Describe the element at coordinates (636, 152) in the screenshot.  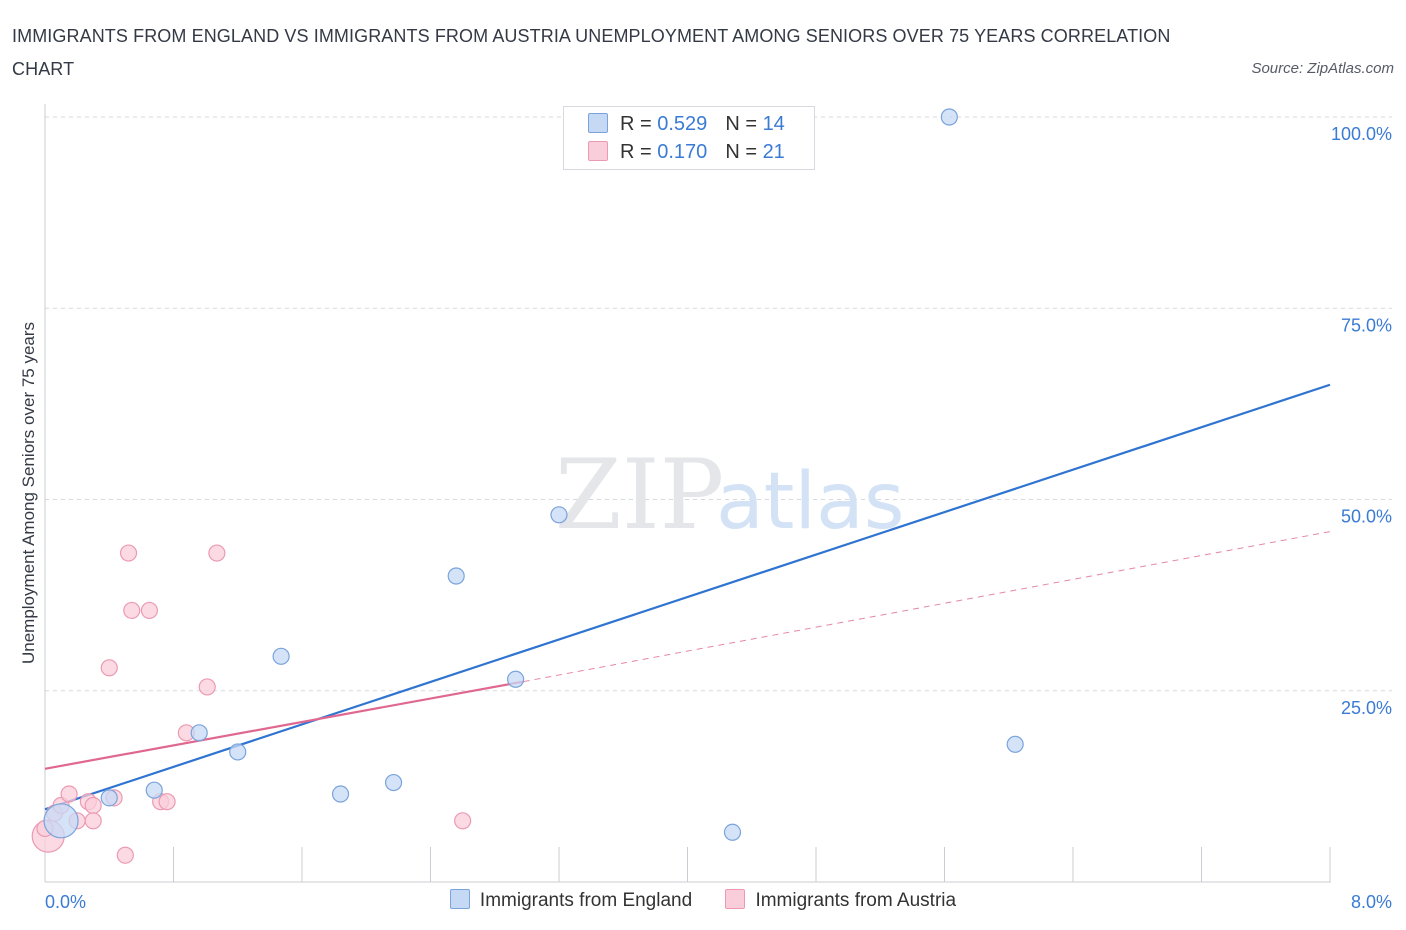
I see `austria-r-label: R =` at that location.